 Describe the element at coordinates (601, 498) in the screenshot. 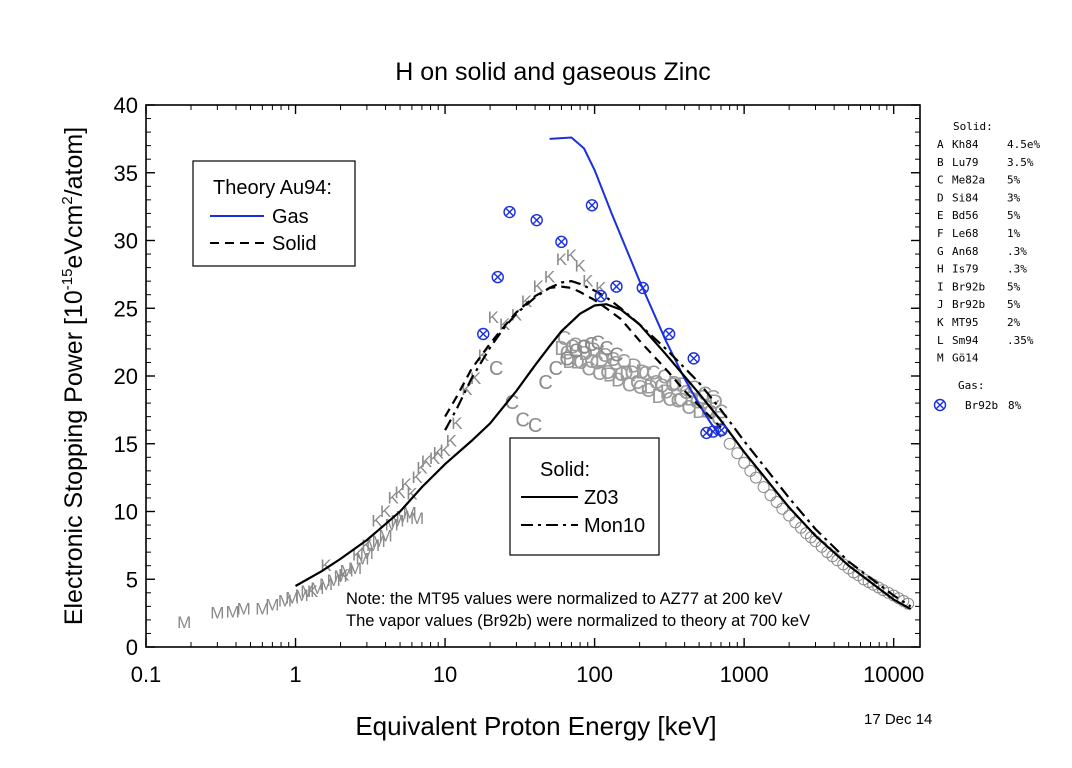

I see `solid-legend-z03-label: Z03` at that location.